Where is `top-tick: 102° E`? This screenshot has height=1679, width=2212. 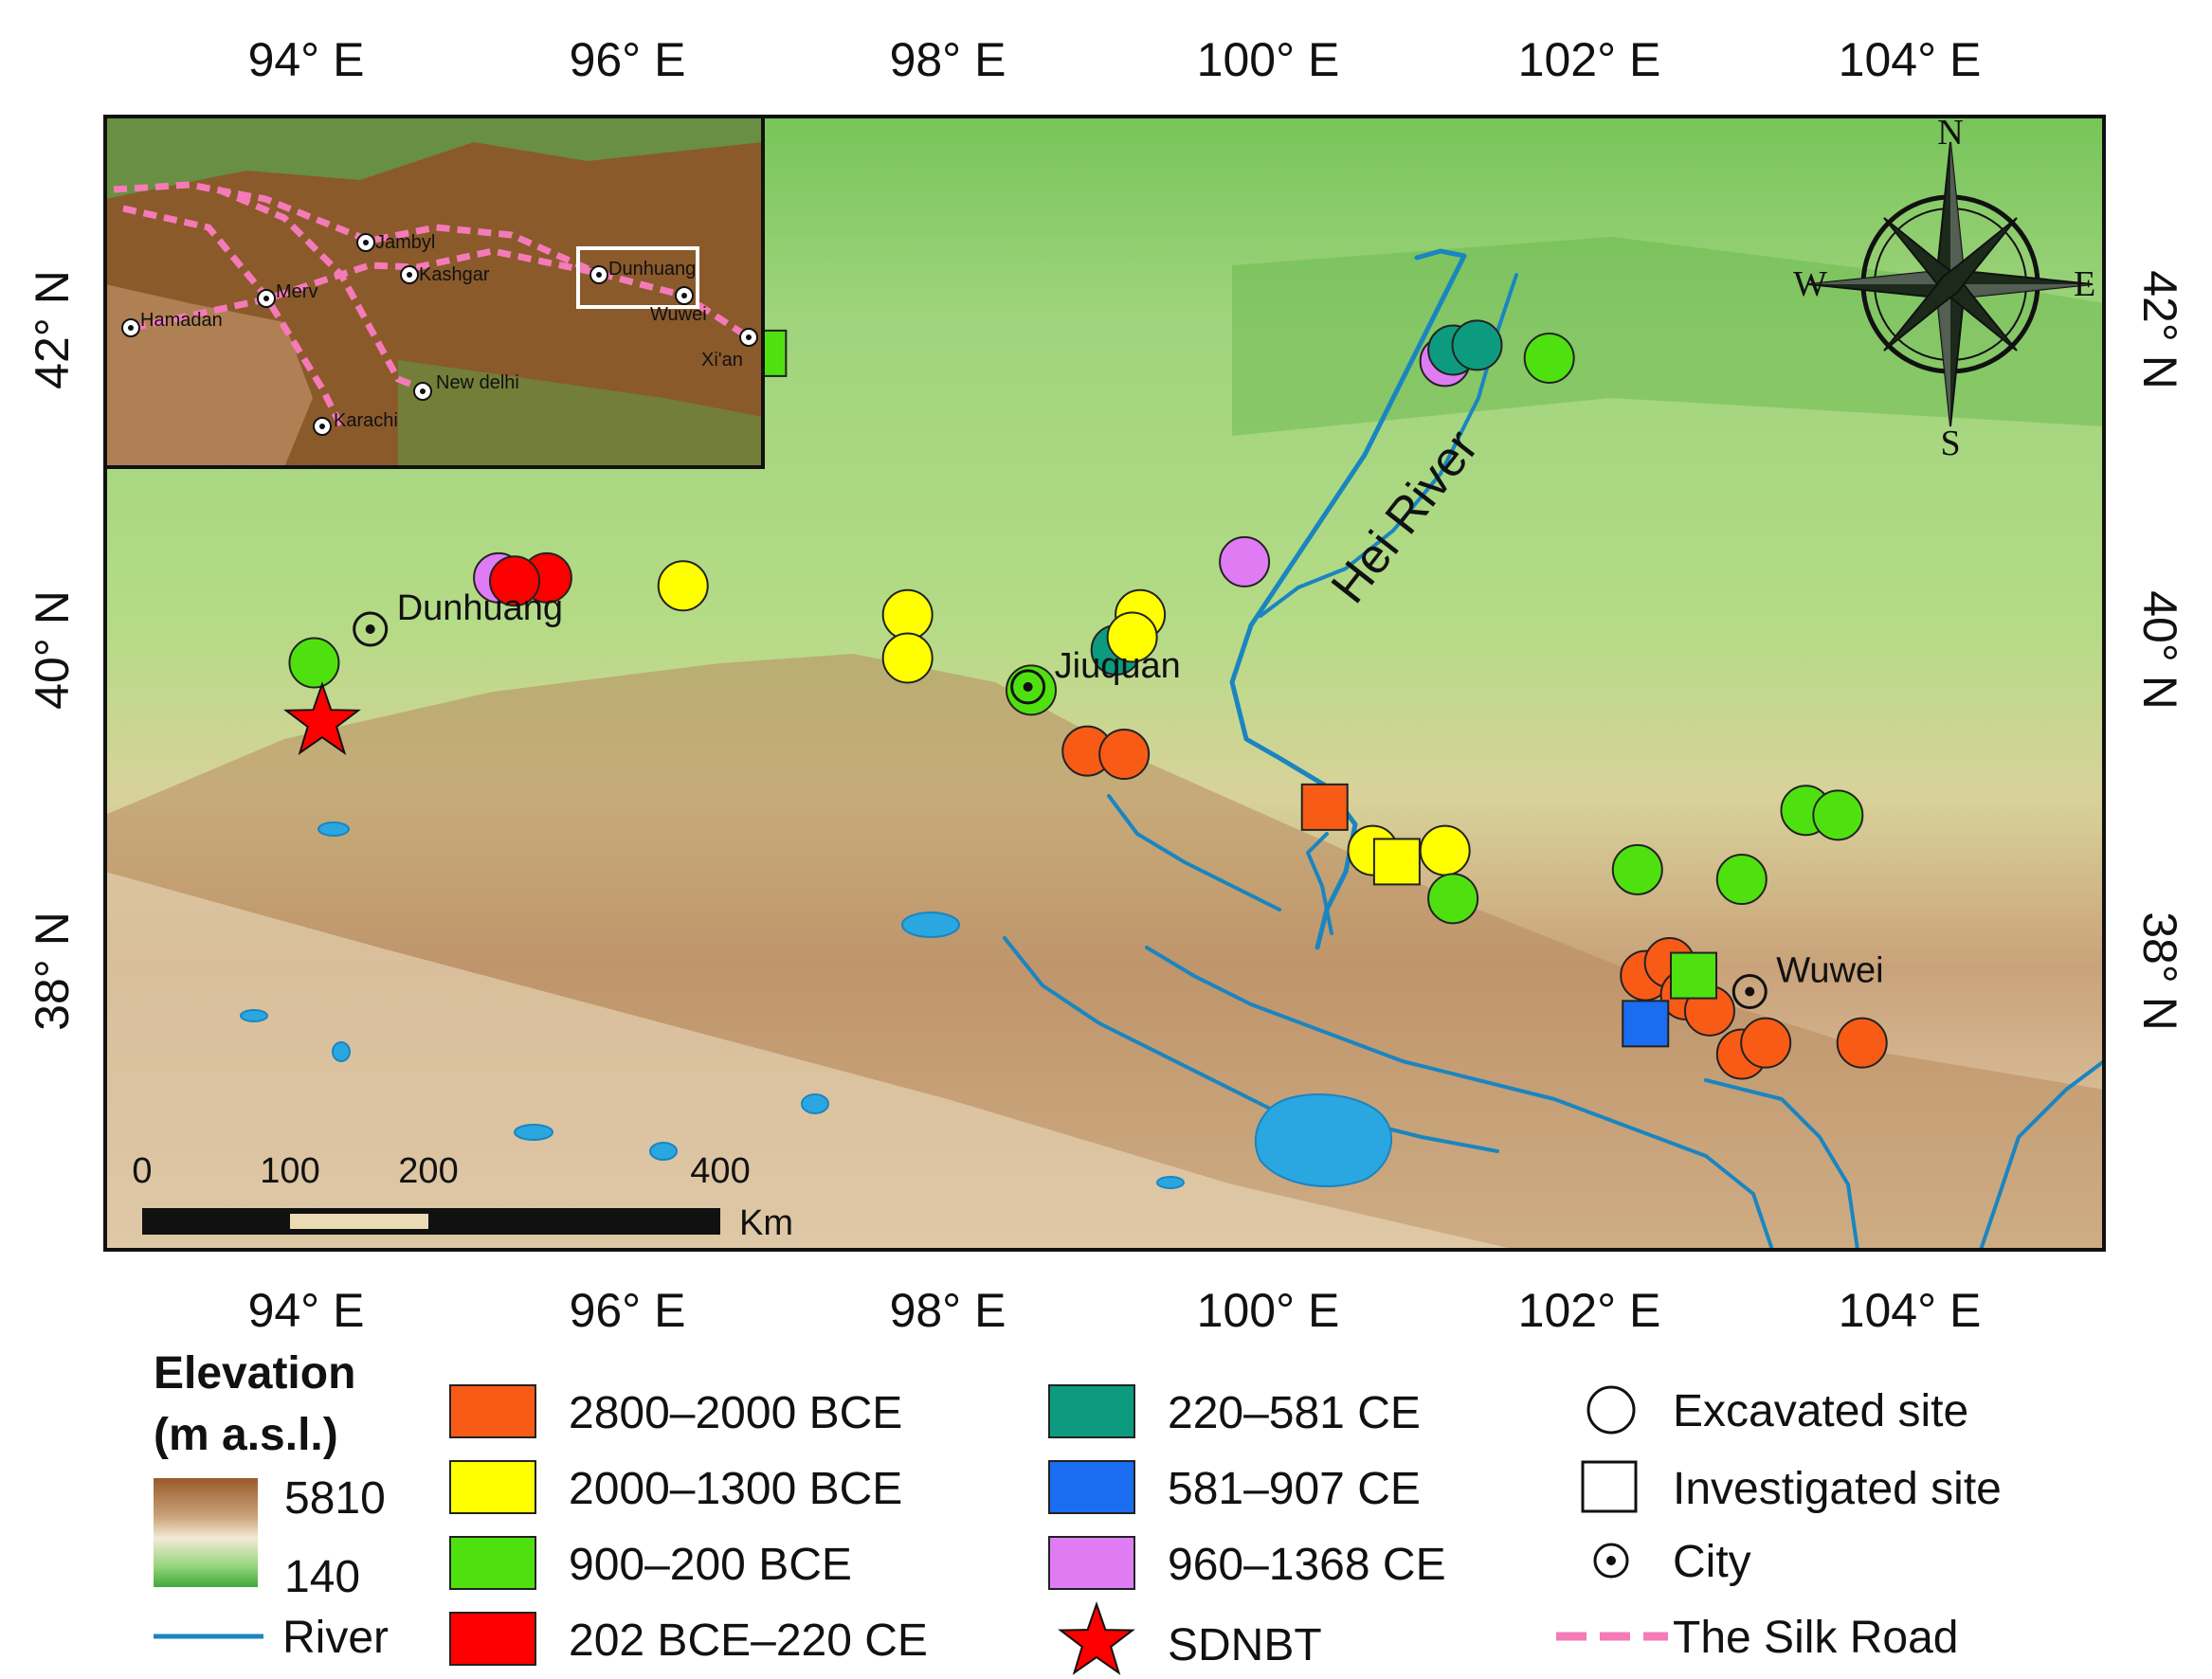
top-tick: 102° E is located at coordinates (1590, 59).